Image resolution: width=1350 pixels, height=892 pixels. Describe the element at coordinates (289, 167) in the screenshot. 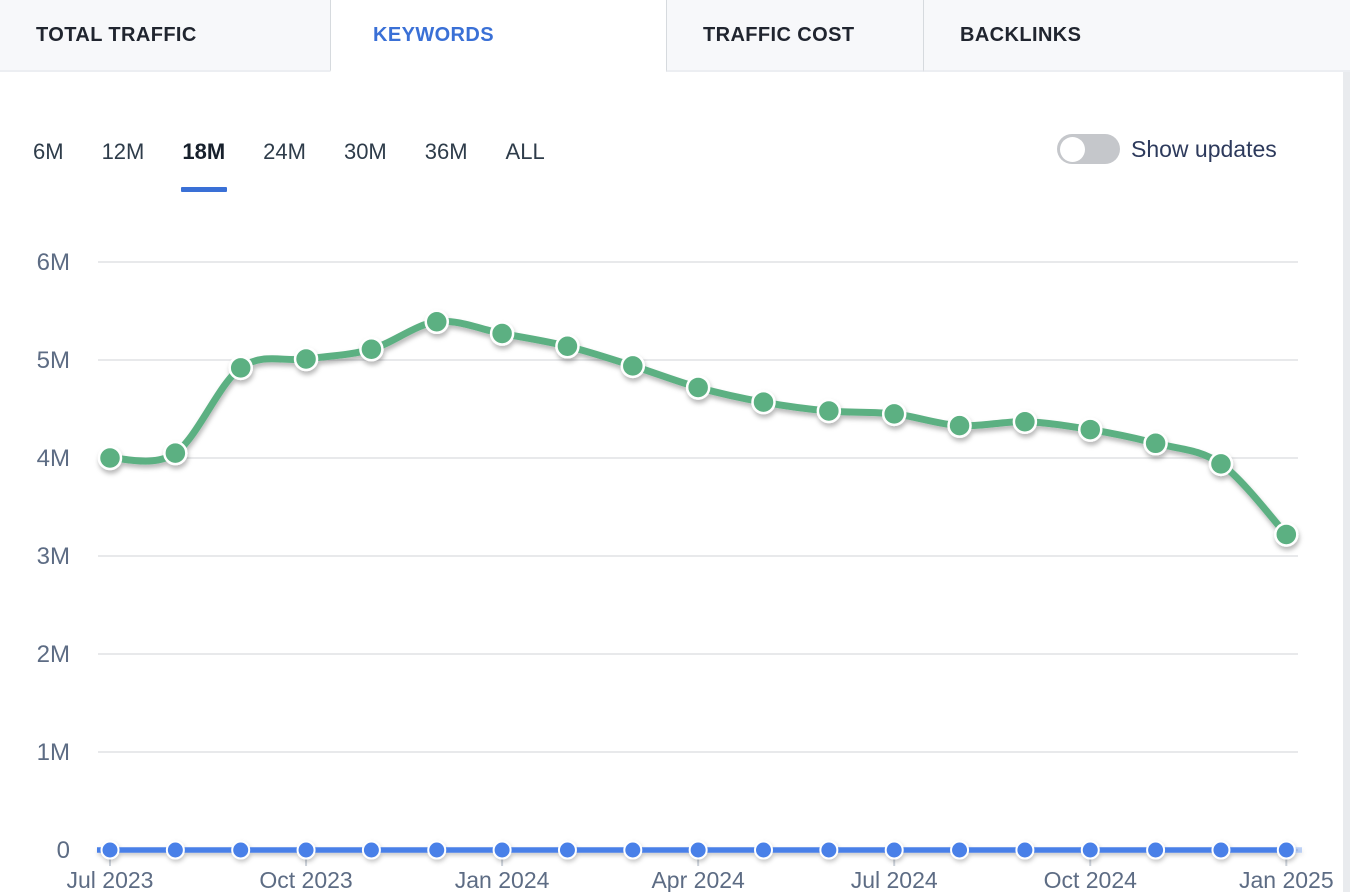

I see `time-range-selector: 6M 12M 18M 24M 30M 36M ALL` at that location.